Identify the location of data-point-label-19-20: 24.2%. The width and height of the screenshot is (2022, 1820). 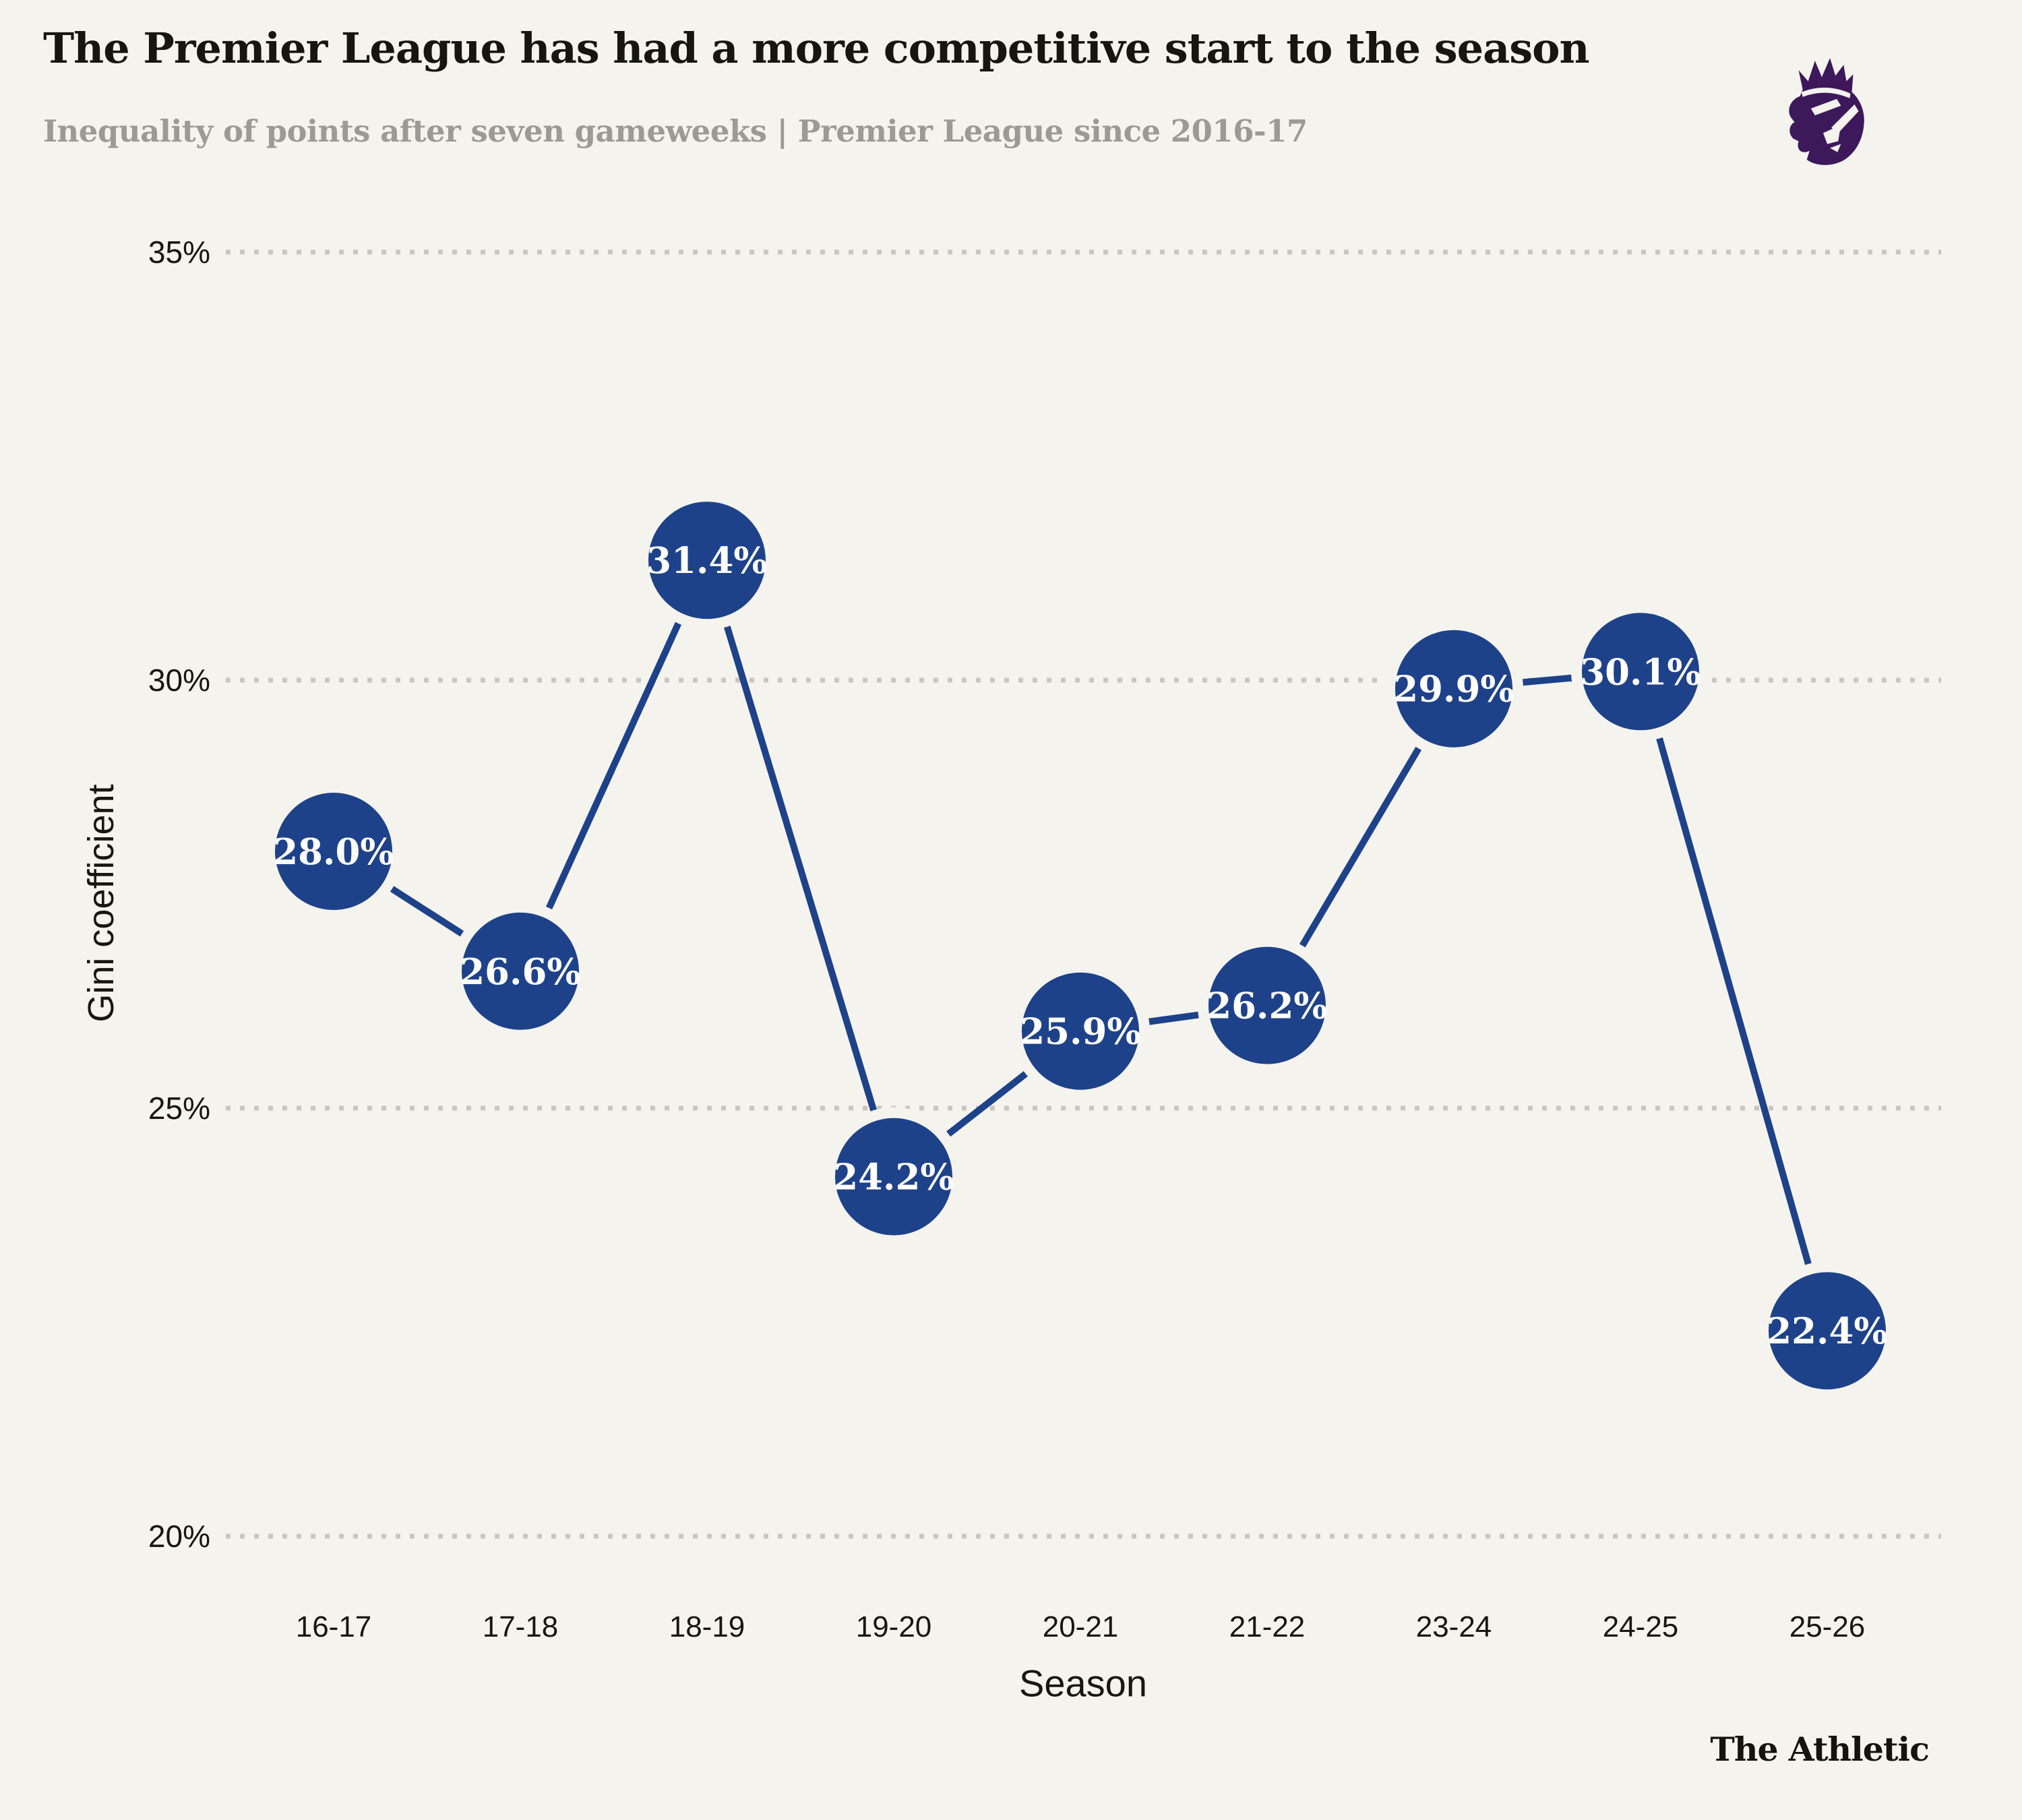
(893, 1178).